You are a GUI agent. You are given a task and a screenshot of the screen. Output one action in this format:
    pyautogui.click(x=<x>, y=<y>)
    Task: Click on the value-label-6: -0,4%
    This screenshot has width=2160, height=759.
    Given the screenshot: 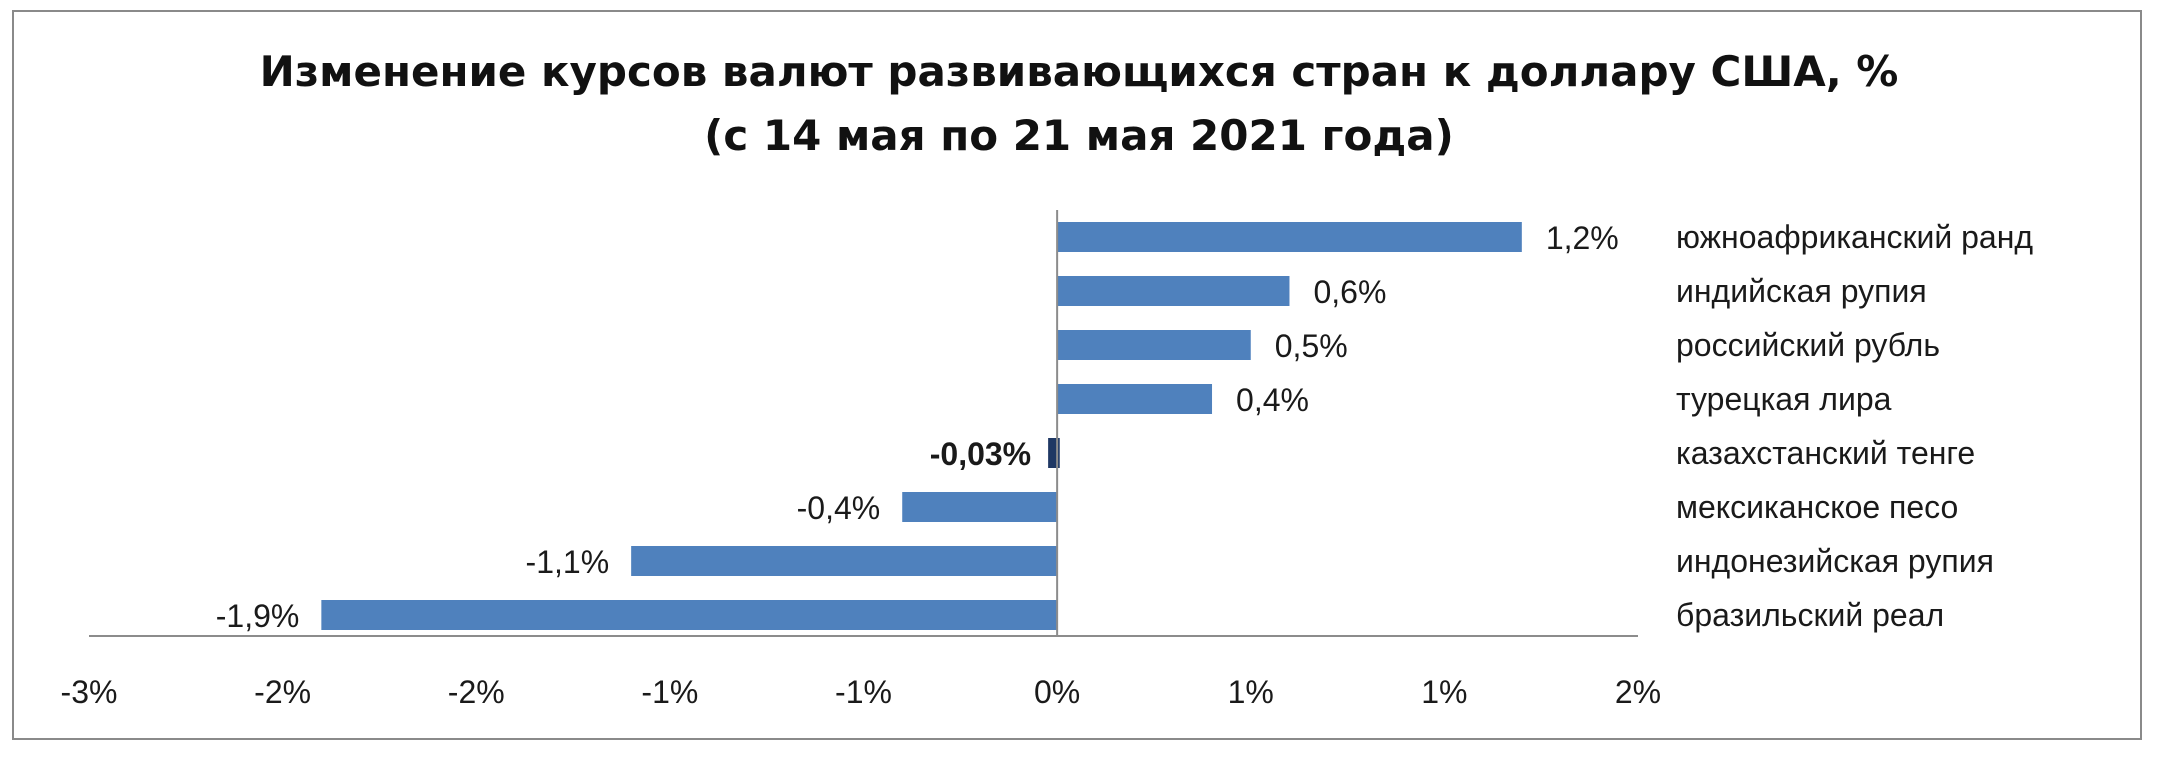 What is the action you would take?
    pyautogui.click(x=839, y=508)
    